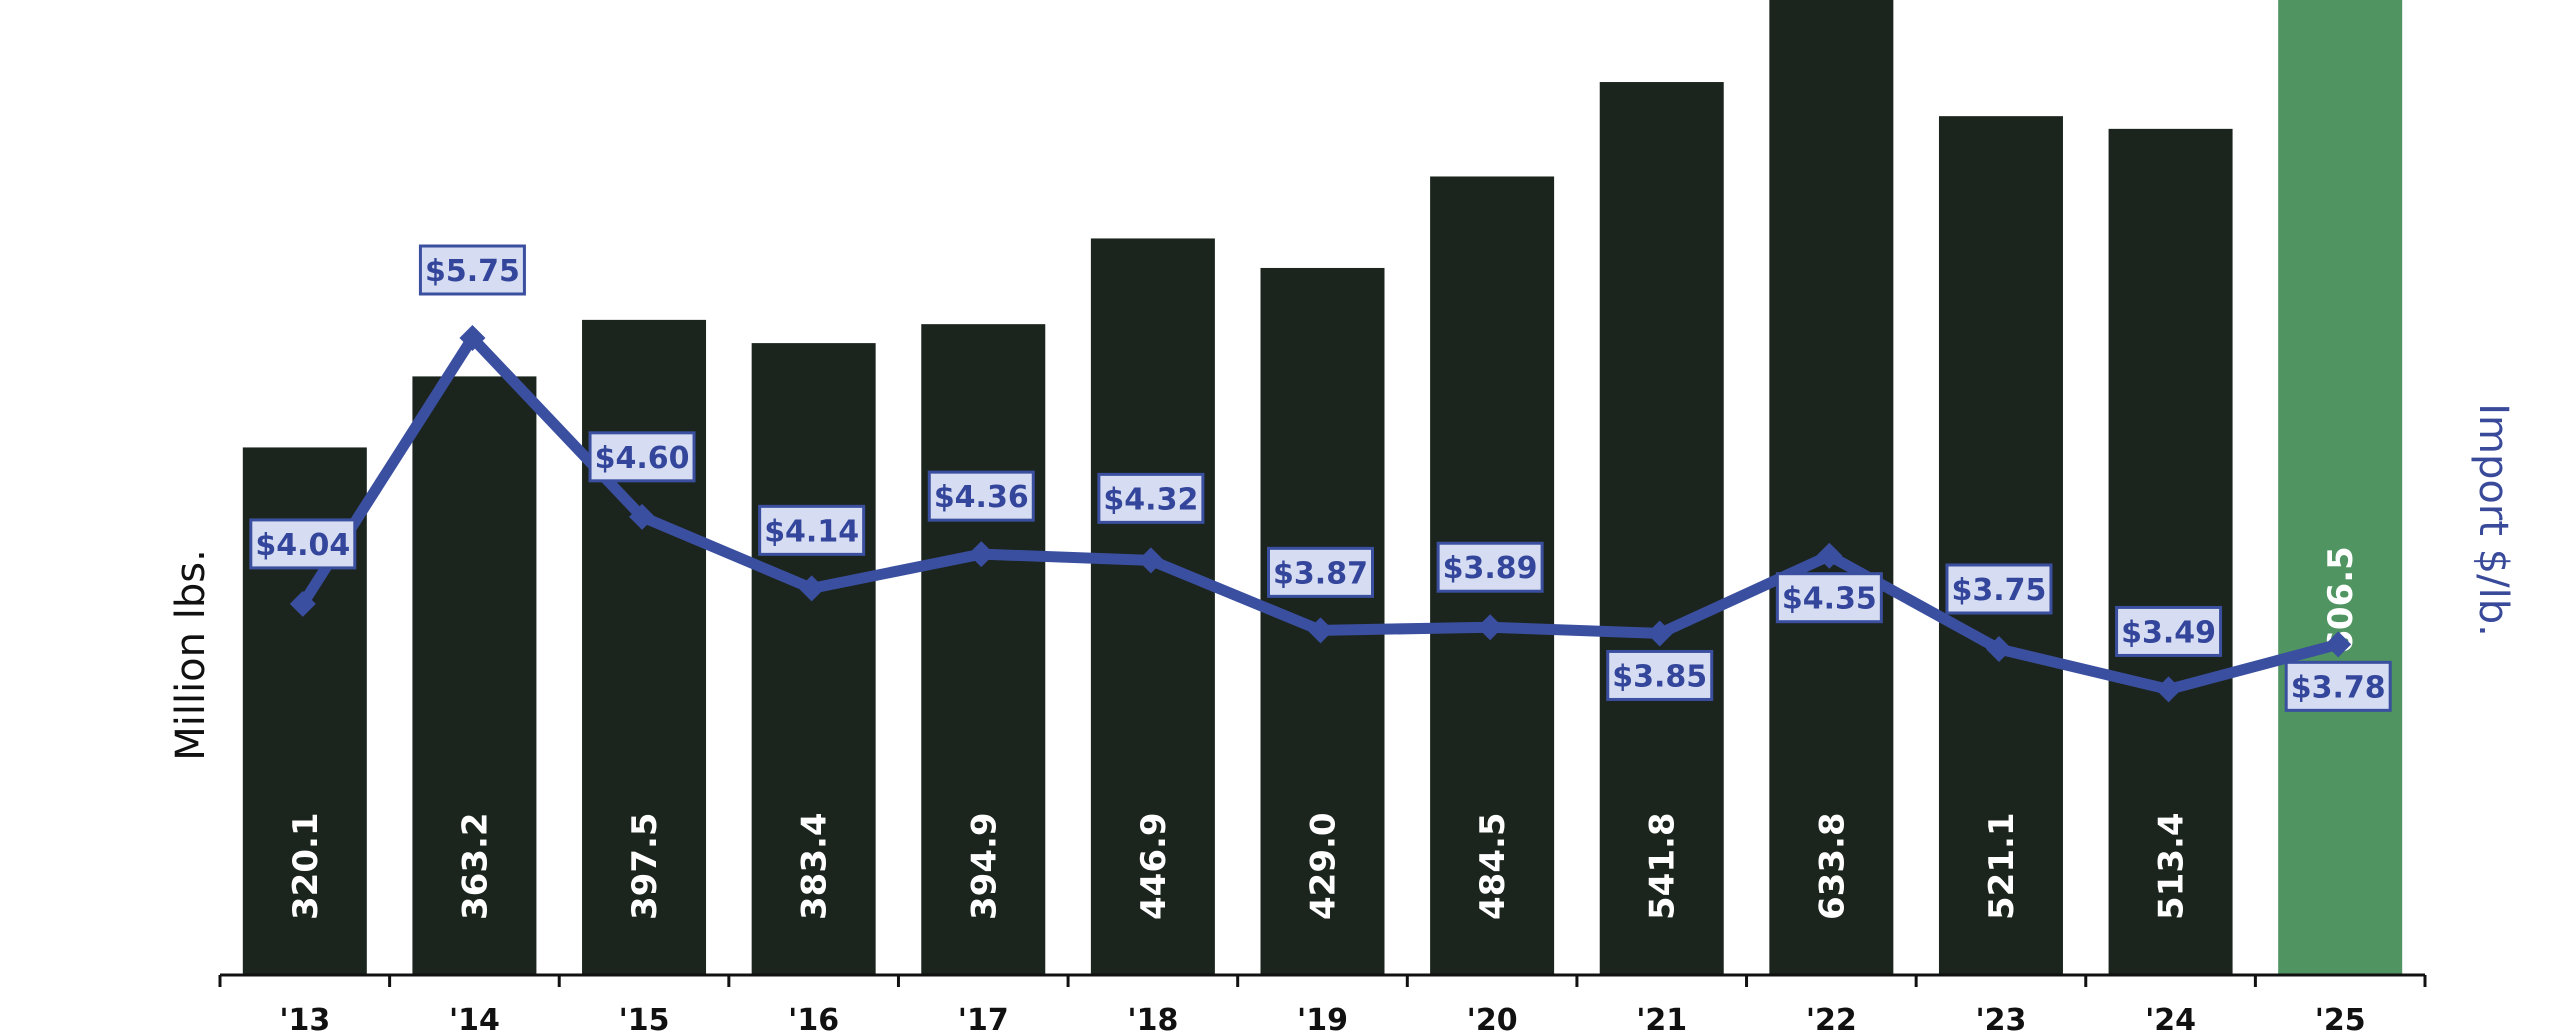  I want to click on price-label-text: $4.14, so click(811, 531).